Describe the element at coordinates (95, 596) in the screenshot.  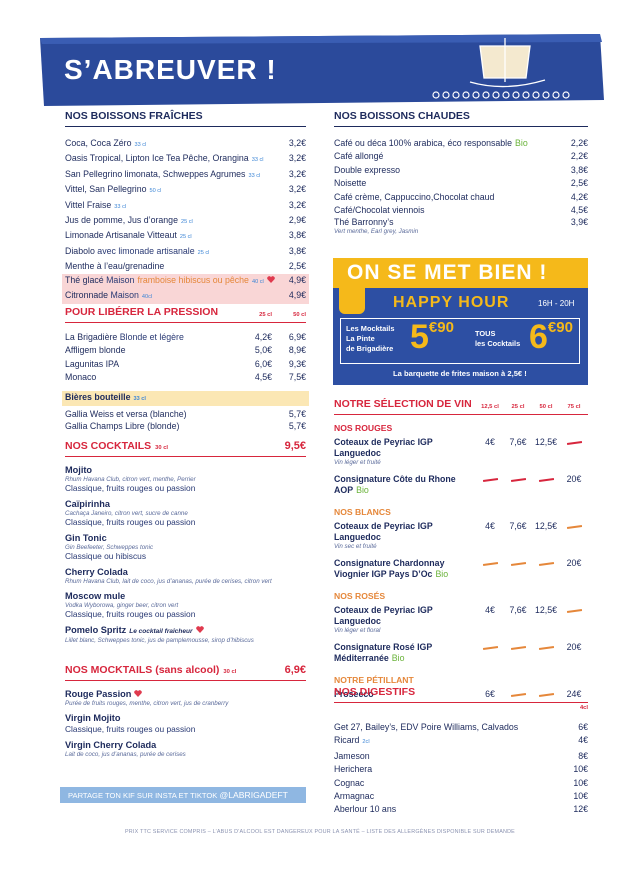
I see `cocktail-title: Moscow mule` at that location.